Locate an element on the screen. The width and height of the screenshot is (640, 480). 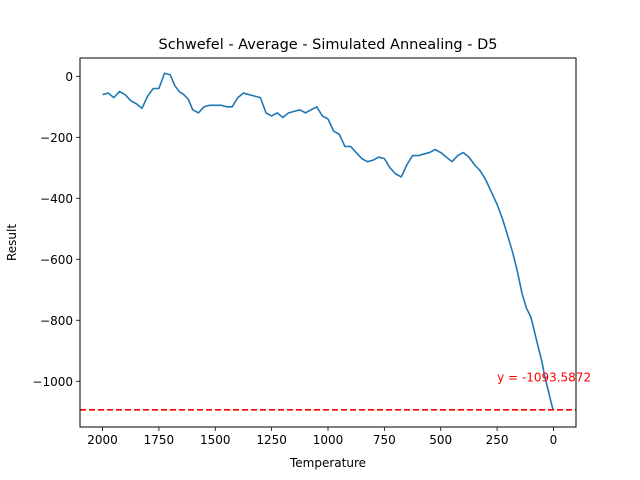
reference-annotation: y = -1093.5872 is located at coordinates (544, 377).